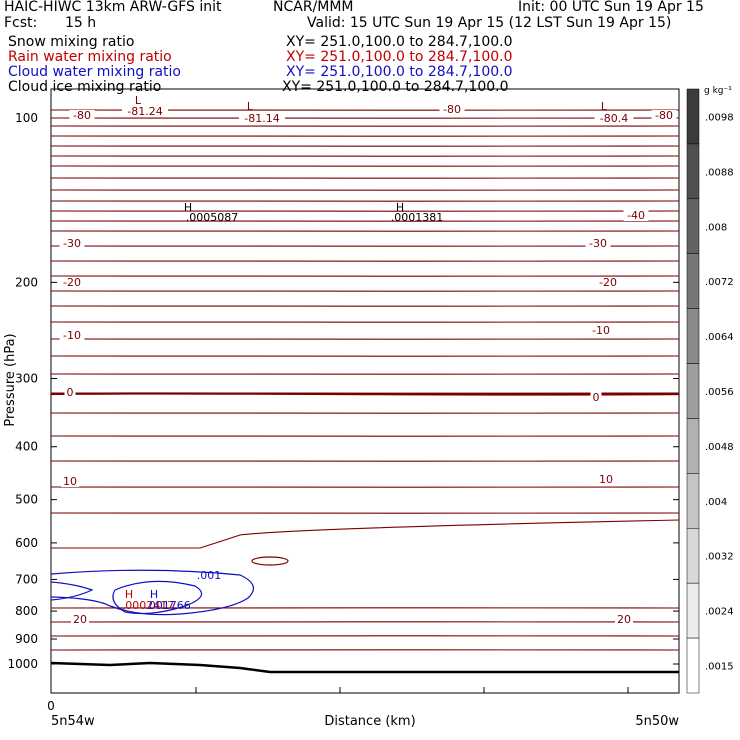  I want to click on extremum-value: .0001381, so click(417, 217).